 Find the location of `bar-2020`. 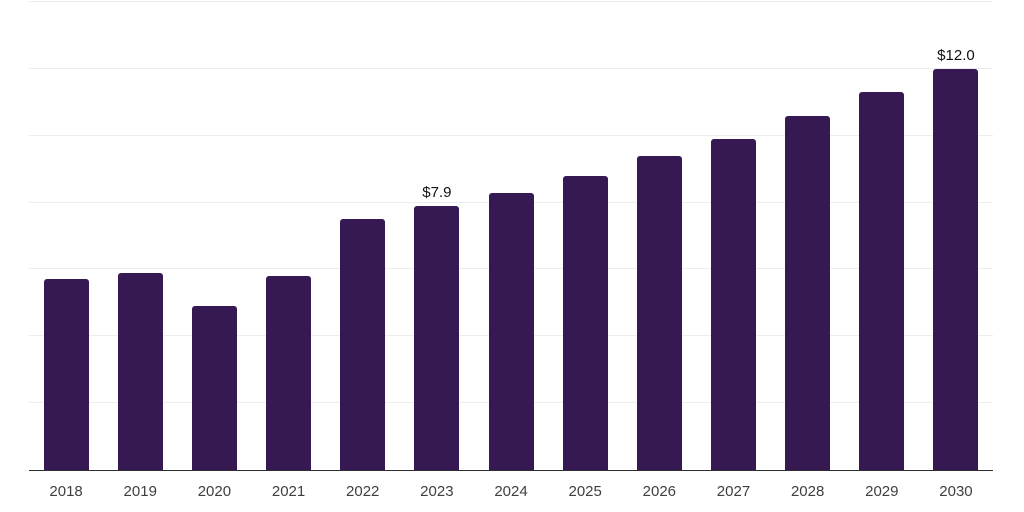

bar-2020 is located at coordinates (214, 388).